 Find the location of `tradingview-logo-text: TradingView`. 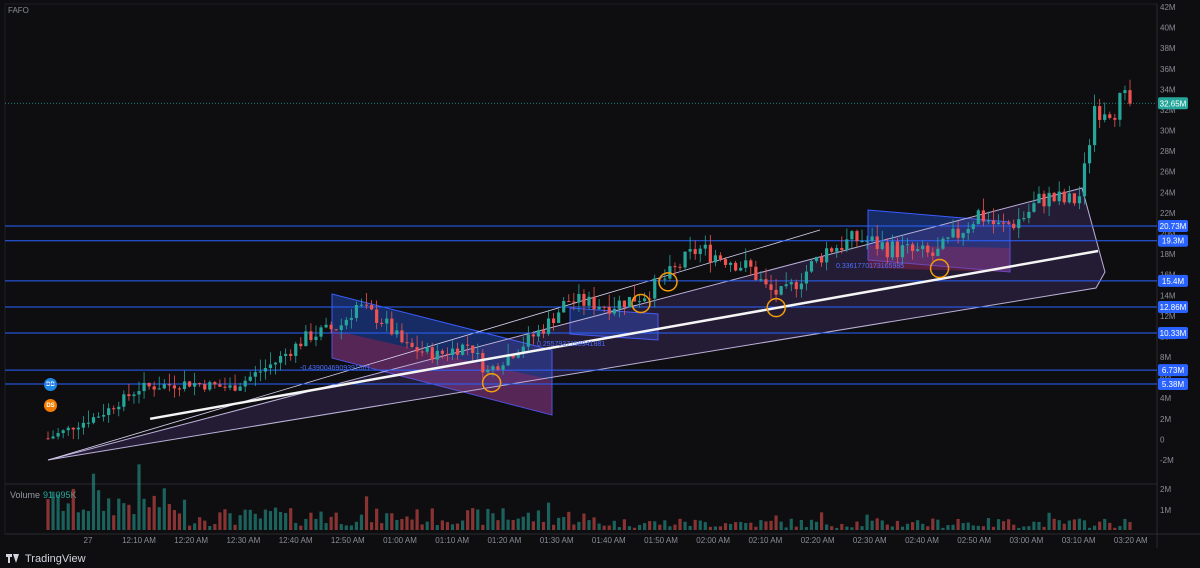

tradingview-logo-text: TradingView is located at coordinates (55, 559).